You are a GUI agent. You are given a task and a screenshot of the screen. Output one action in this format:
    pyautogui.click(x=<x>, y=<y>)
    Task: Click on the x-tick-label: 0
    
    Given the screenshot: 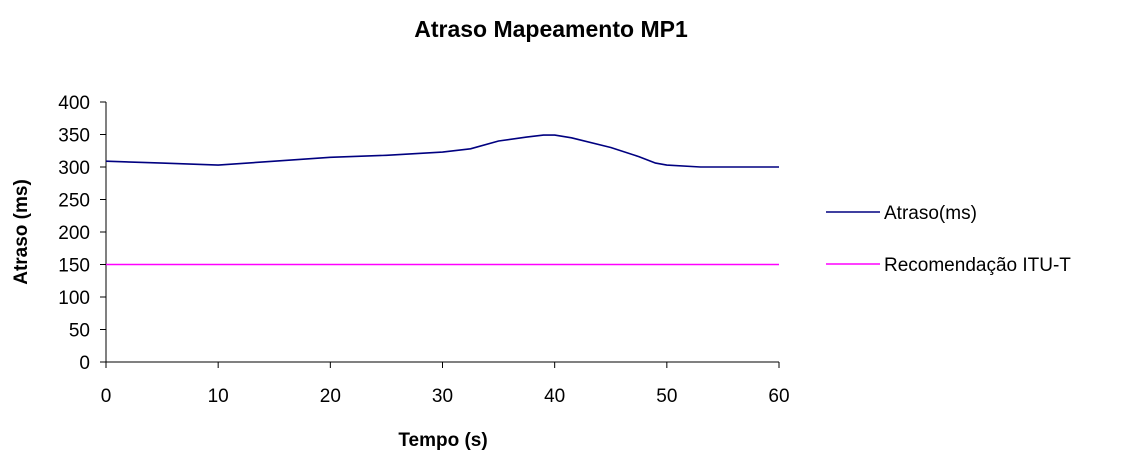 What is the action you would take?
    pyautogui.click(x=106, y=396)
    